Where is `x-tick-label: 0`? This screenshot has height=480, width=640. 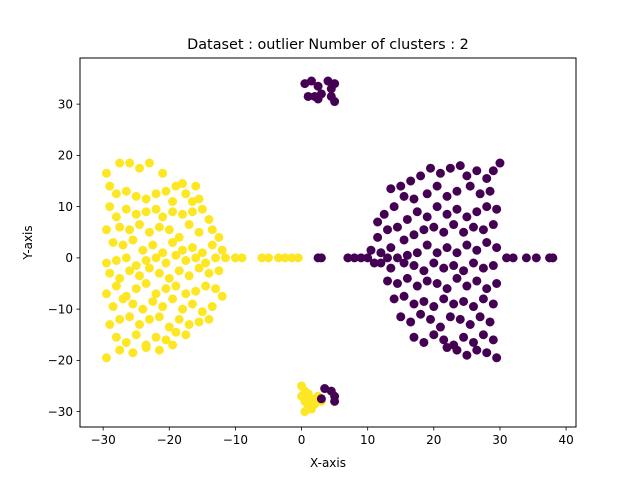 x-tick-label: 0 is located at coordinates (302, 440).